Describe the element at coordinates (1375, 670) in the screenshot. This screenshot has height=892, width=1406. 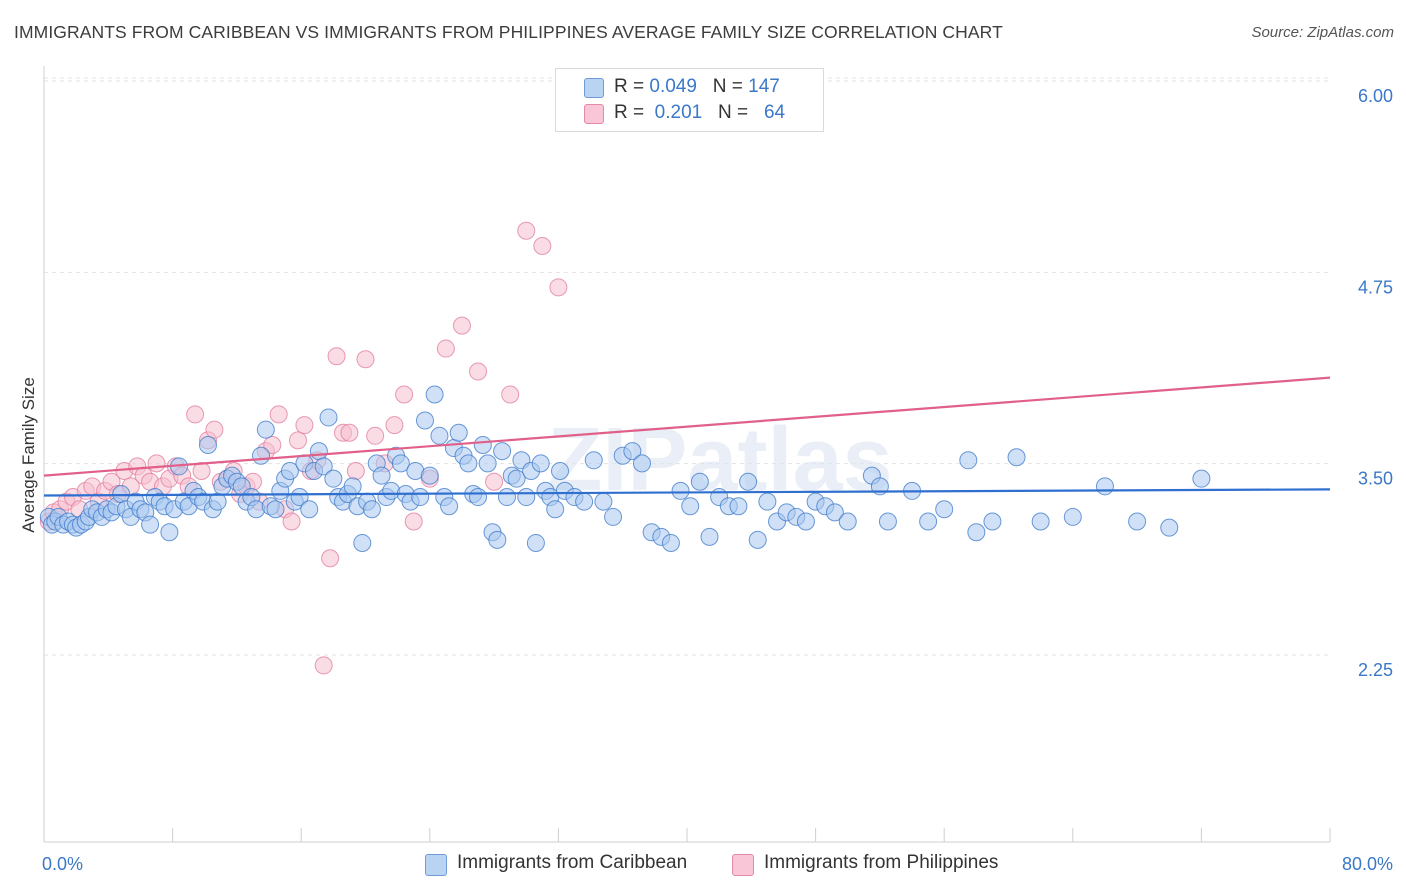
I see `y-tick-label-0: 2.25` at that location.